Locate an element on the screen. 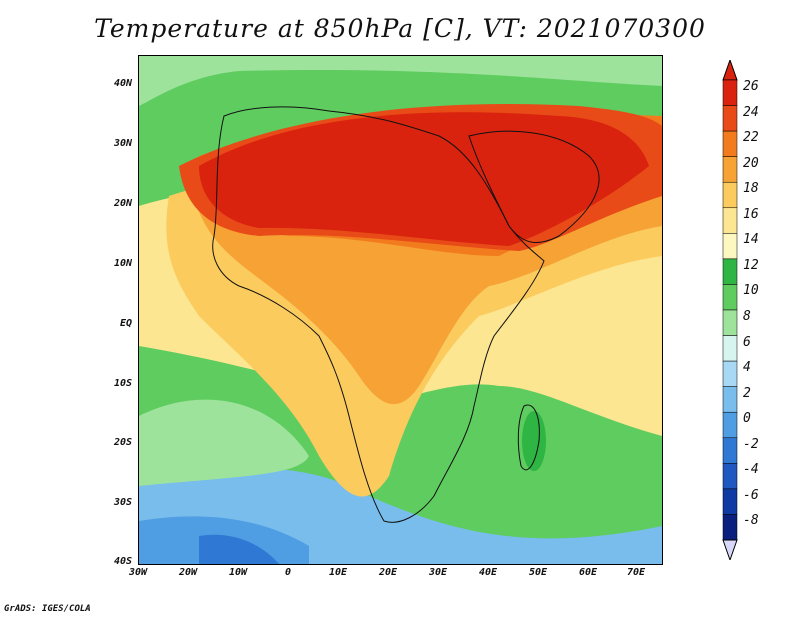 This screenshot has height=618, width=800. colorbar-label: 2 is located at coordinates (747, 393).